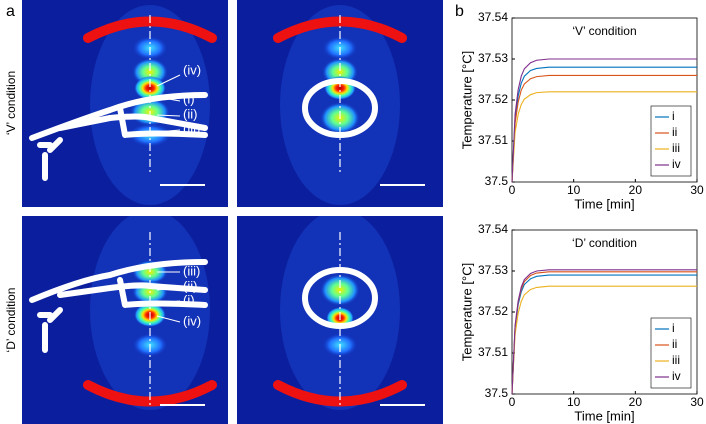 Image resolution: width=706 pixels, height=424 pixels. What do you see at coordinates (604, 243) in the screenshot?
I see `chart-title: ‘D’ condition` at bounding box center [604, 243].